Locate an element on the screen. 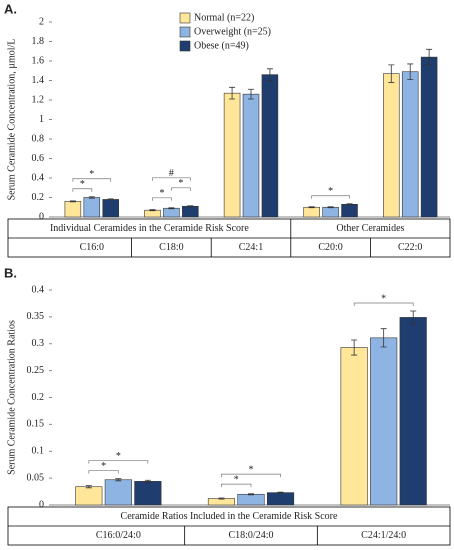 This screenshot has width=454, height=550. legend-label: Overweight (n=25) is located at coordinates (232, 31).